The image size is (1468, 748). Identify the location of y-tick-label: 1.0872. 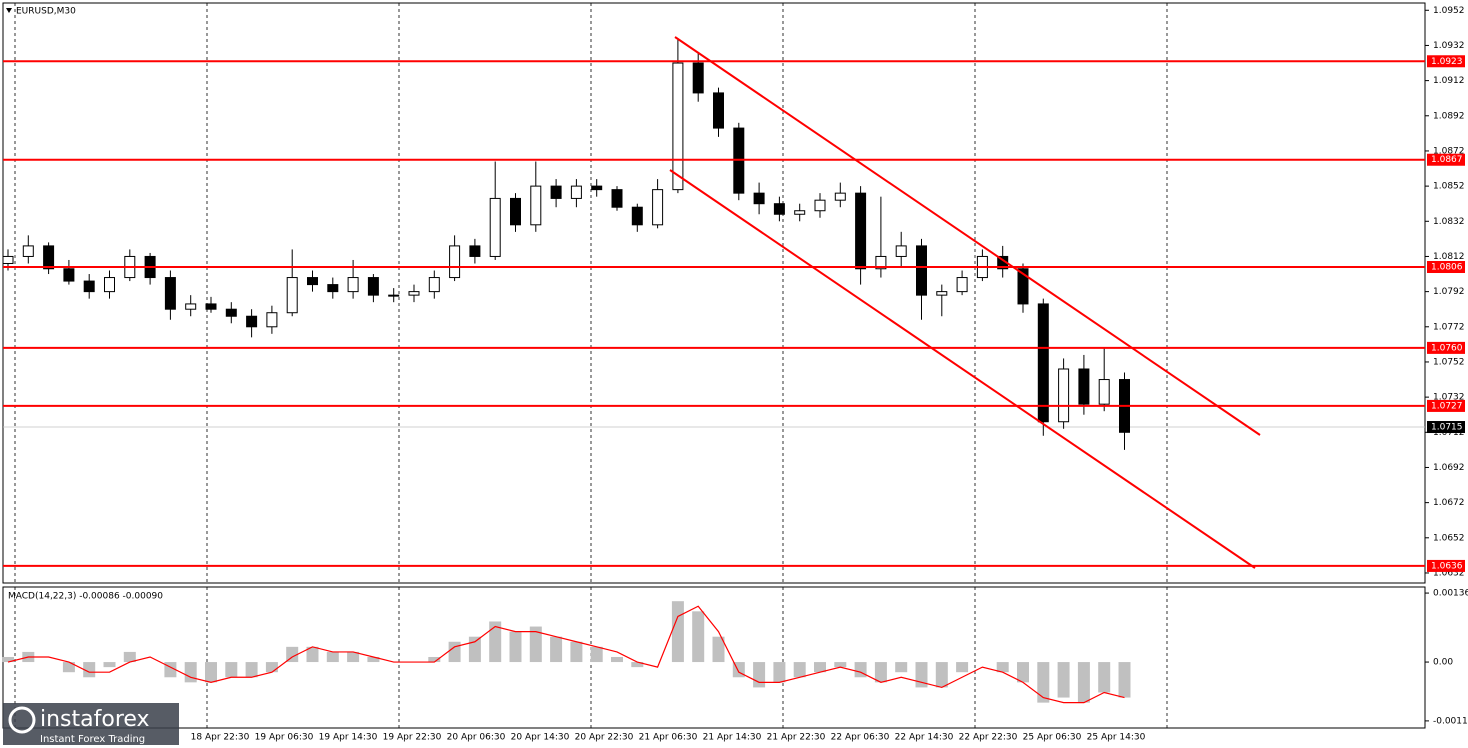
(1449, 151).